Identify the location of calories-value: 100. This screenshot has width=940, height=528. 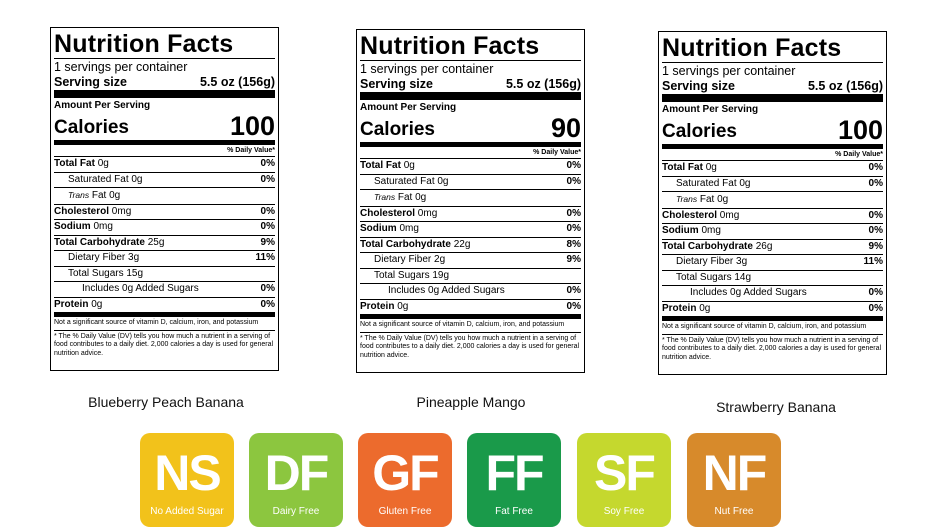
(252, 126).